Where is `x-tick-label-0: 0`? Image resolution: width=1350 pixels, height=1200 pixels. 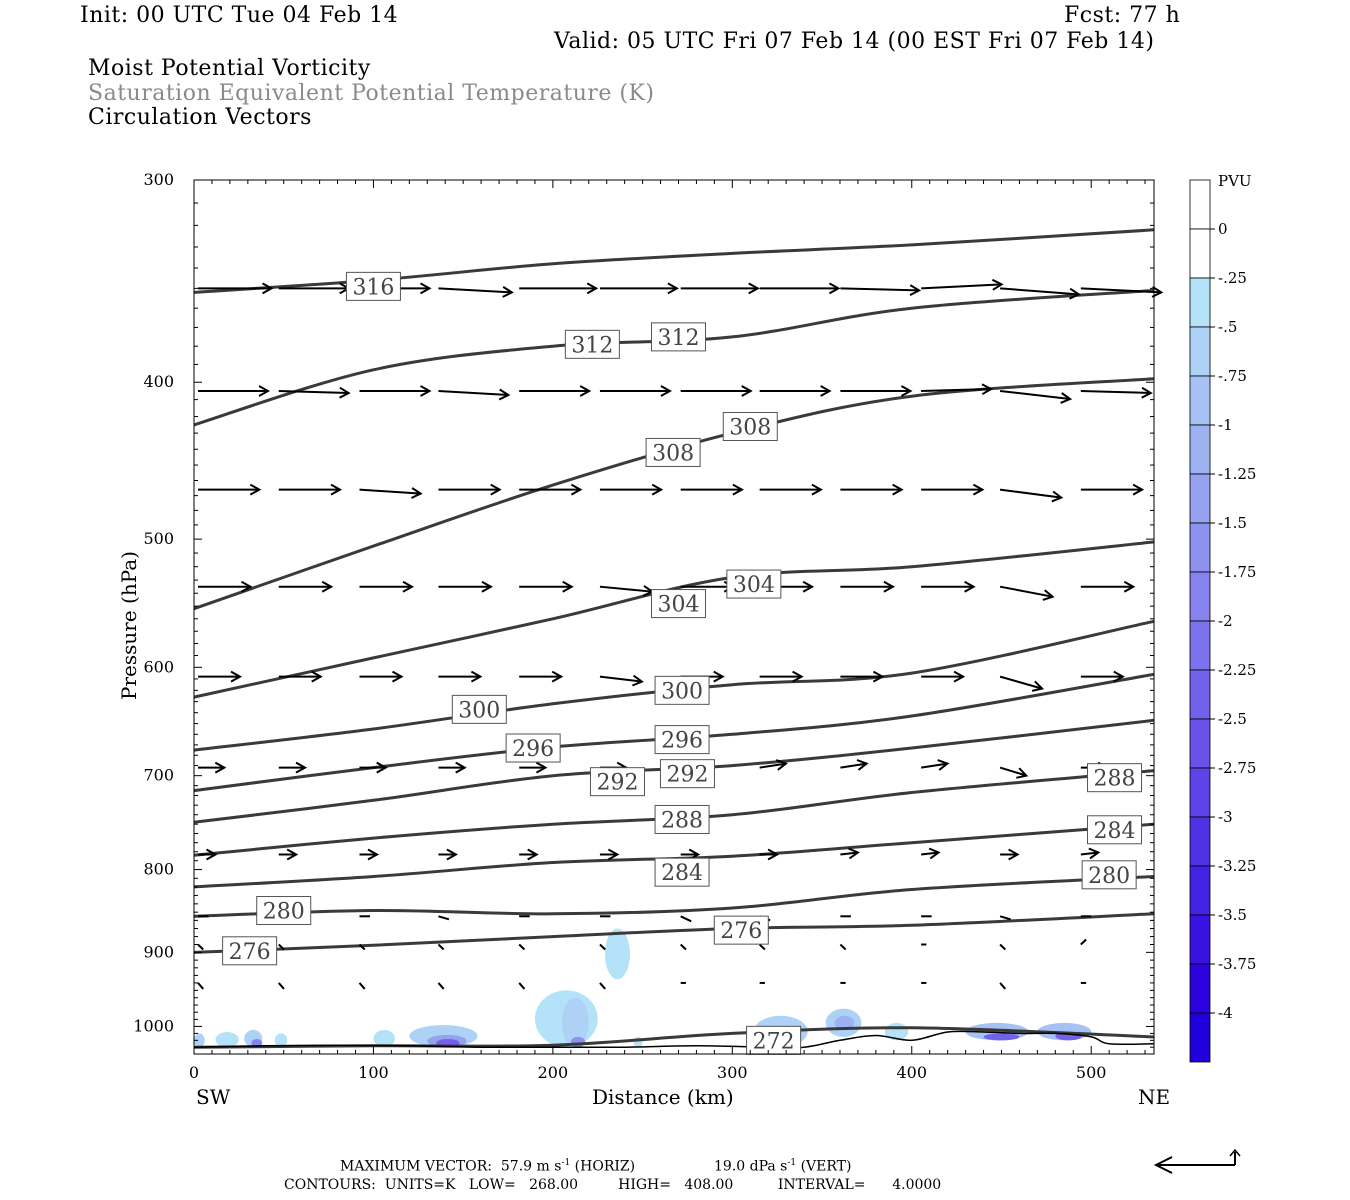
x-tick-label-0: 0 is located at coordinates (194, 1072).